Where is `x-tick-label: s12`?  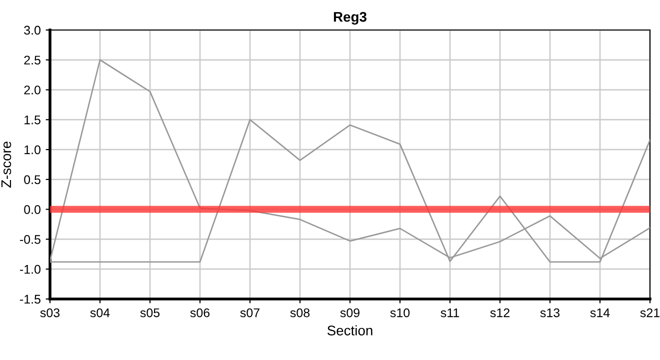
x-tick-label: s12 is located at coordinates (500, 313).